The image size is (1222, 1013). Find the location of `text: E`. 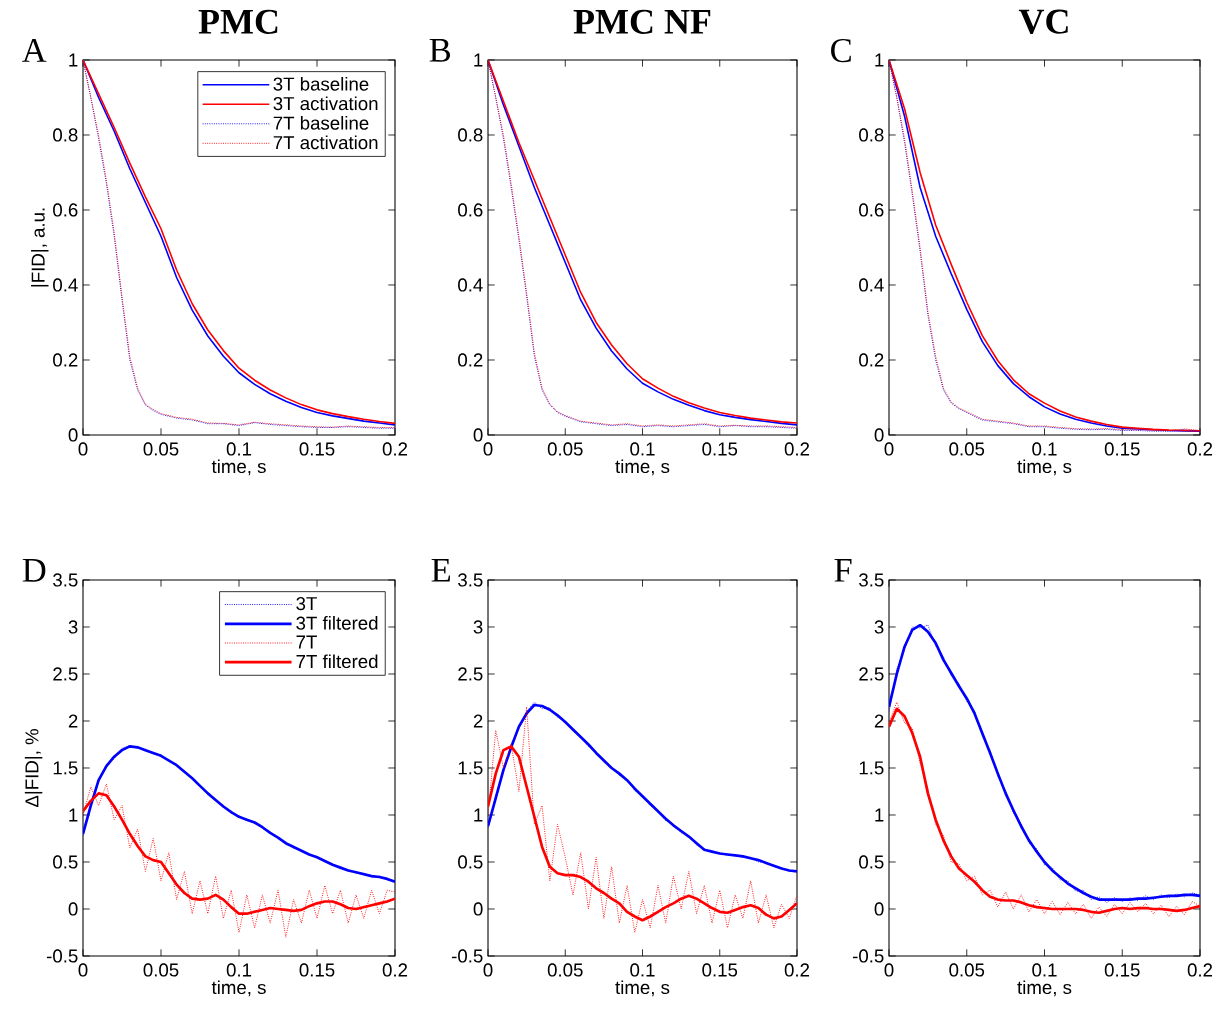

text: E is located at coordinates (441, 570).